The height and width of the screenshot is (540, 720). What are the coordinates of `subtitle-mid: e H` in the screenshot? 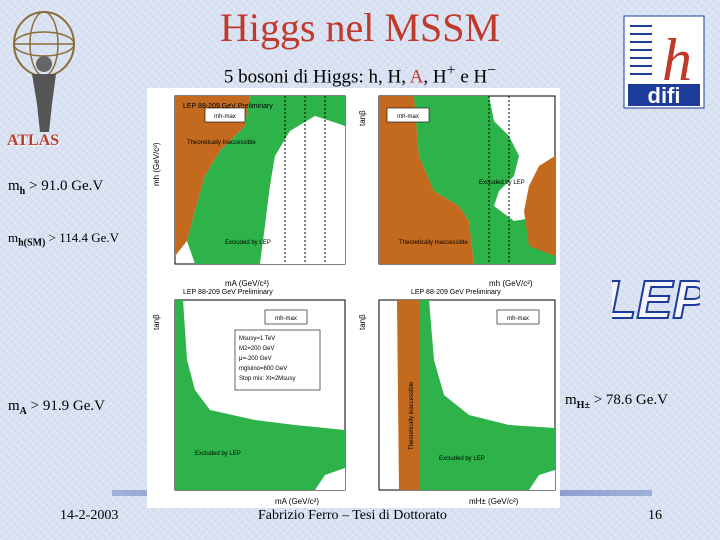 It's located at (471, 77).